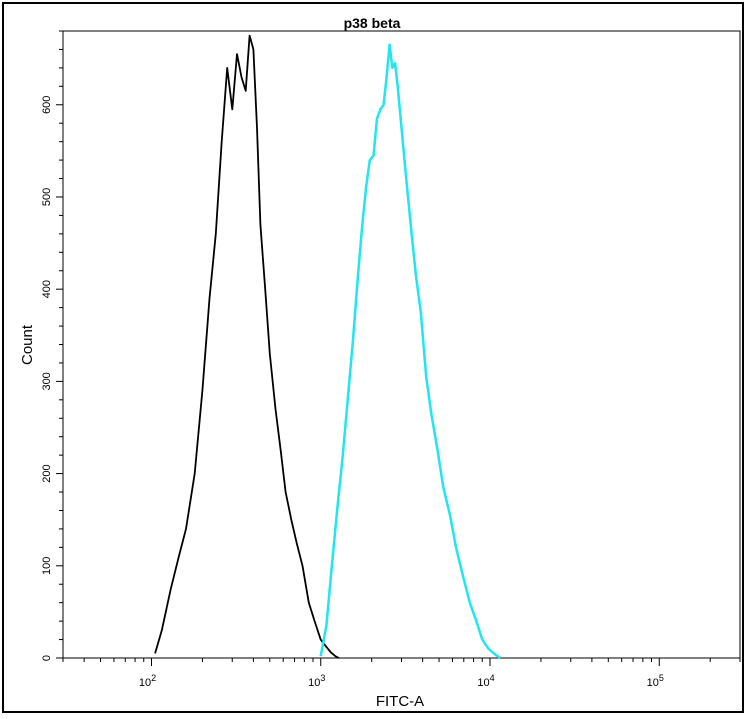 The image size is (750, 719). I want to click on y-tick-label: 300, so click(47, 381).